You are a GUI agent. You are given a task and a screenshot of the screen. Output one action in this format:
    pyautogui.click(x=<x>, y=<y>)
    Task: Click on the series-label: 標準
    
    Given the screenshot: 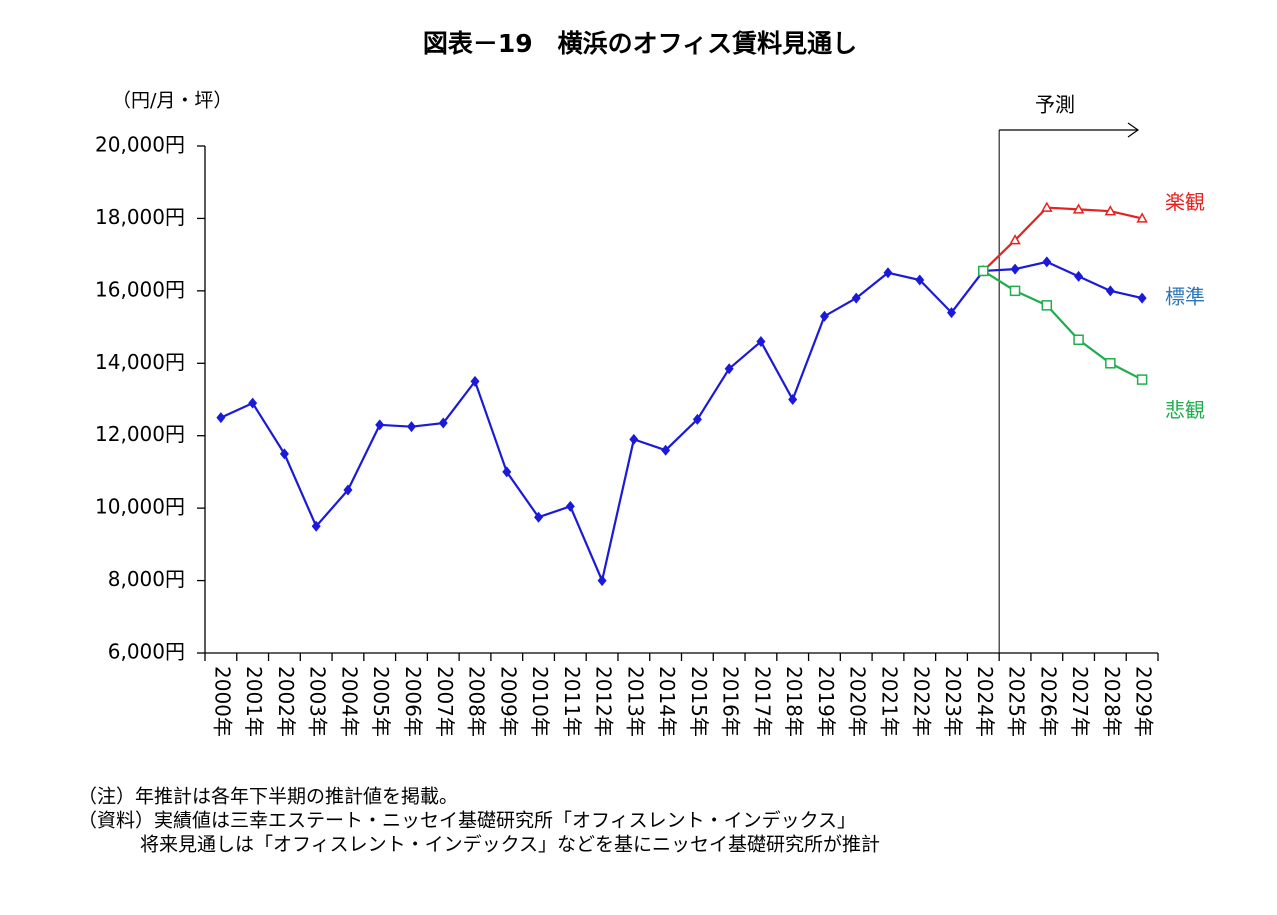 What is the action you would take?
    pyautogui.click(x=1185, y=297)
    